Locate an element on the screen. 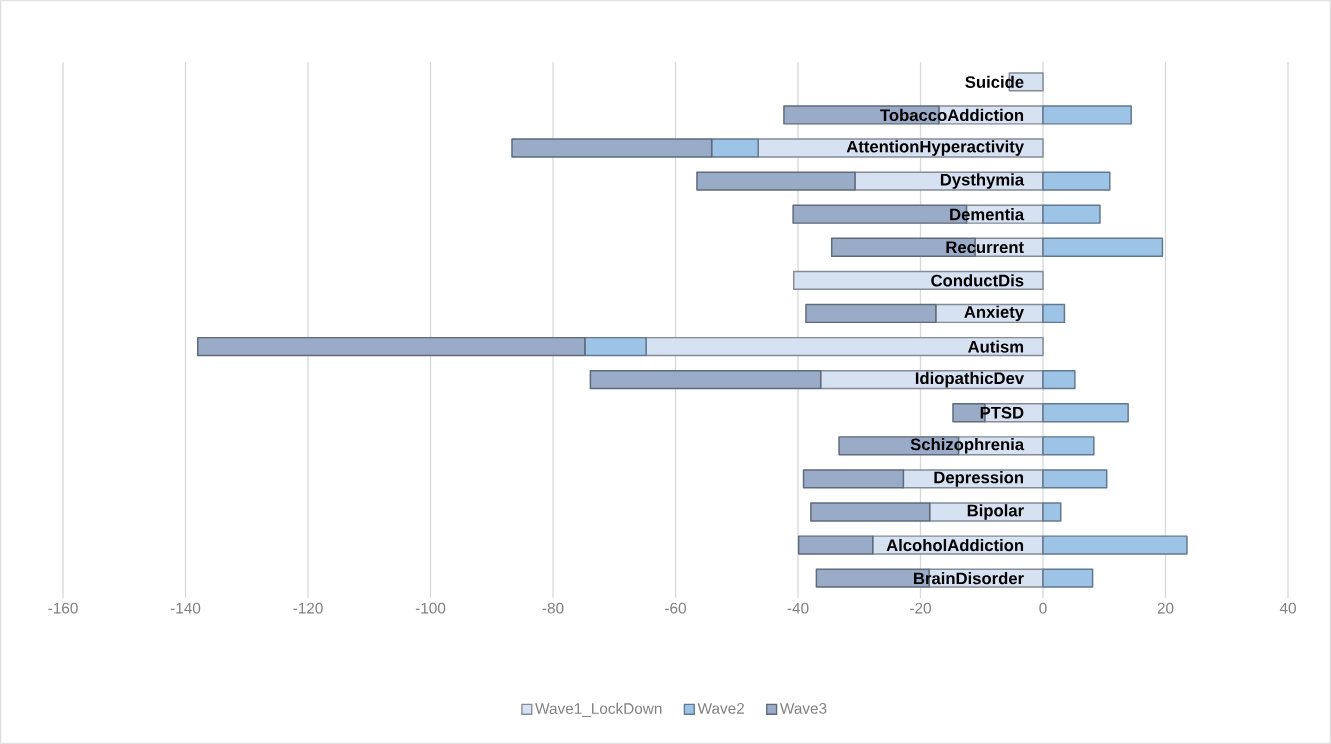 Image resolution: width=1331 pixels, height=744 pixels. x-tick-label: -60 is located at coordinates (675, 608).